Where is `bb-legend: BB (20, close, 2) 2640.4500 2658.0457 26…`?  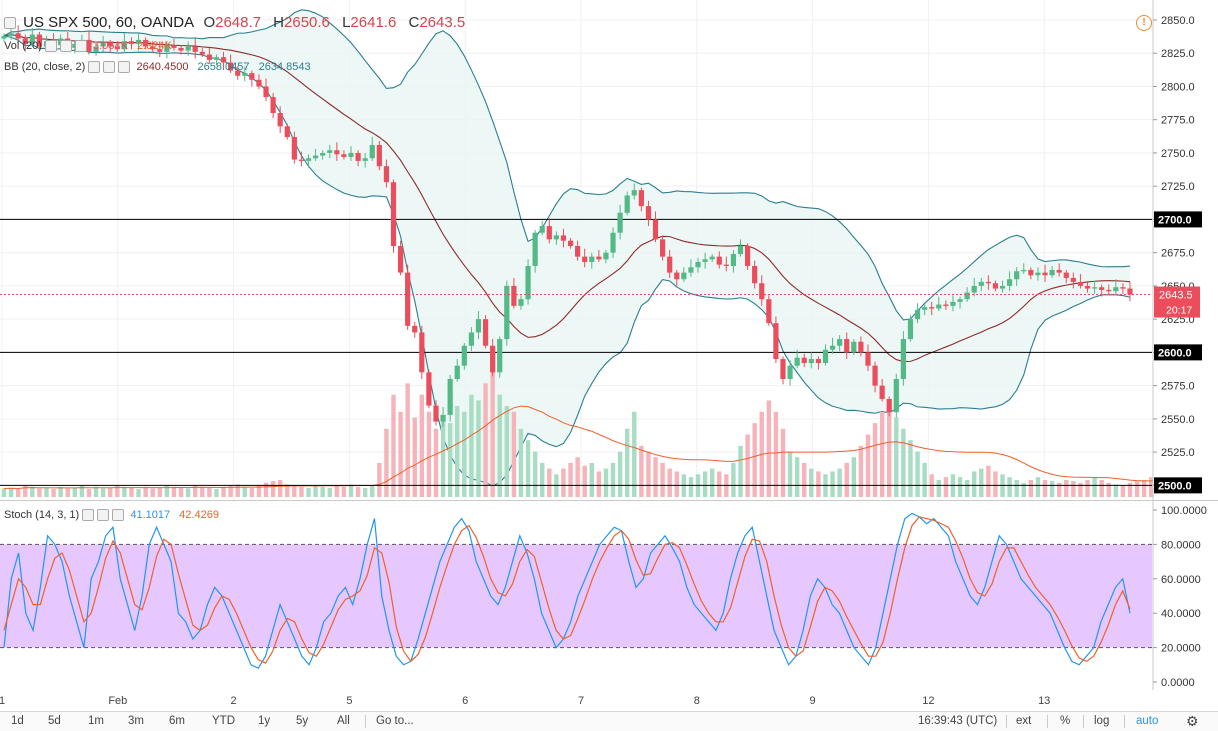 bb-legend: BB (20, close, 2) 2640.4500 2658.0457 26… is located at coordinates (157, 67).